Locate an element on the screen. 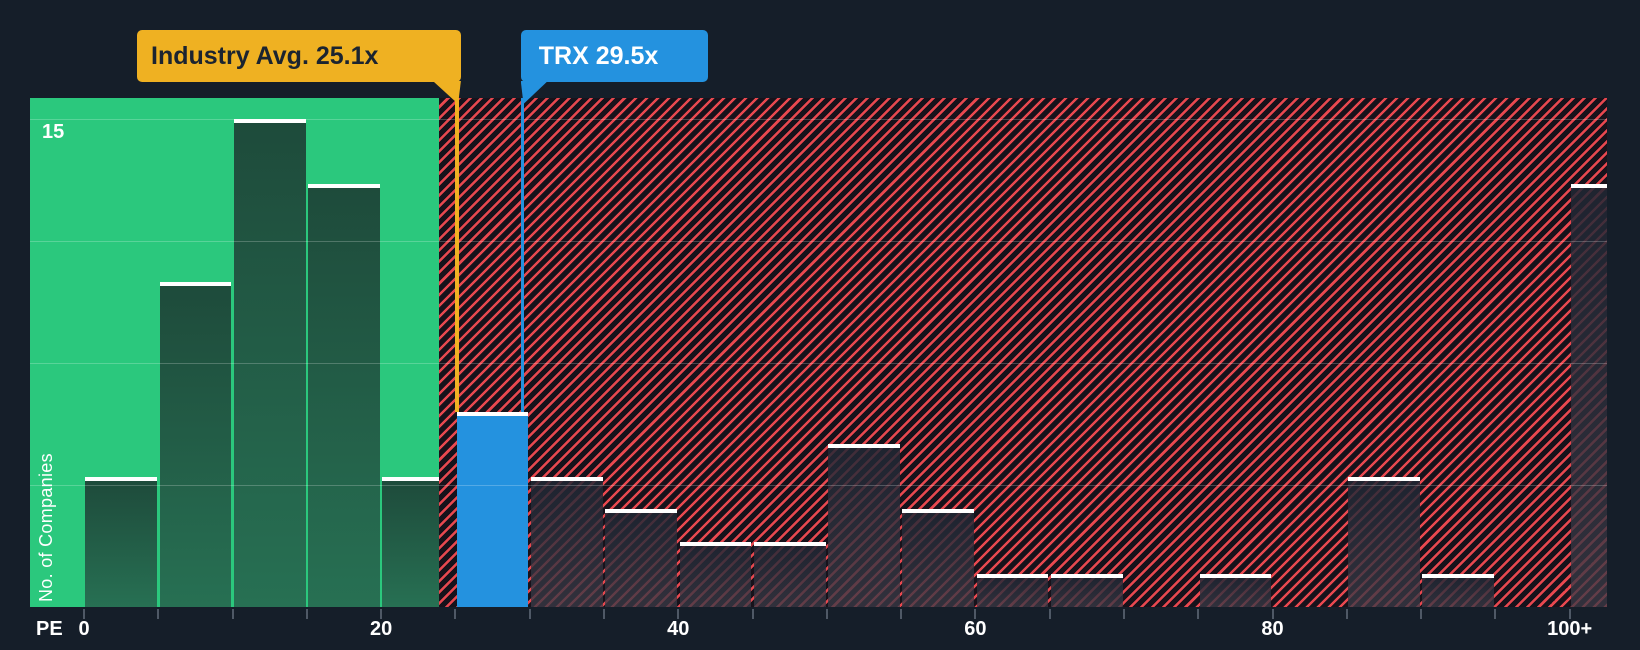  industry-avg-callout: Industry Avg. 25.1x is located at coordinates (299, 56).